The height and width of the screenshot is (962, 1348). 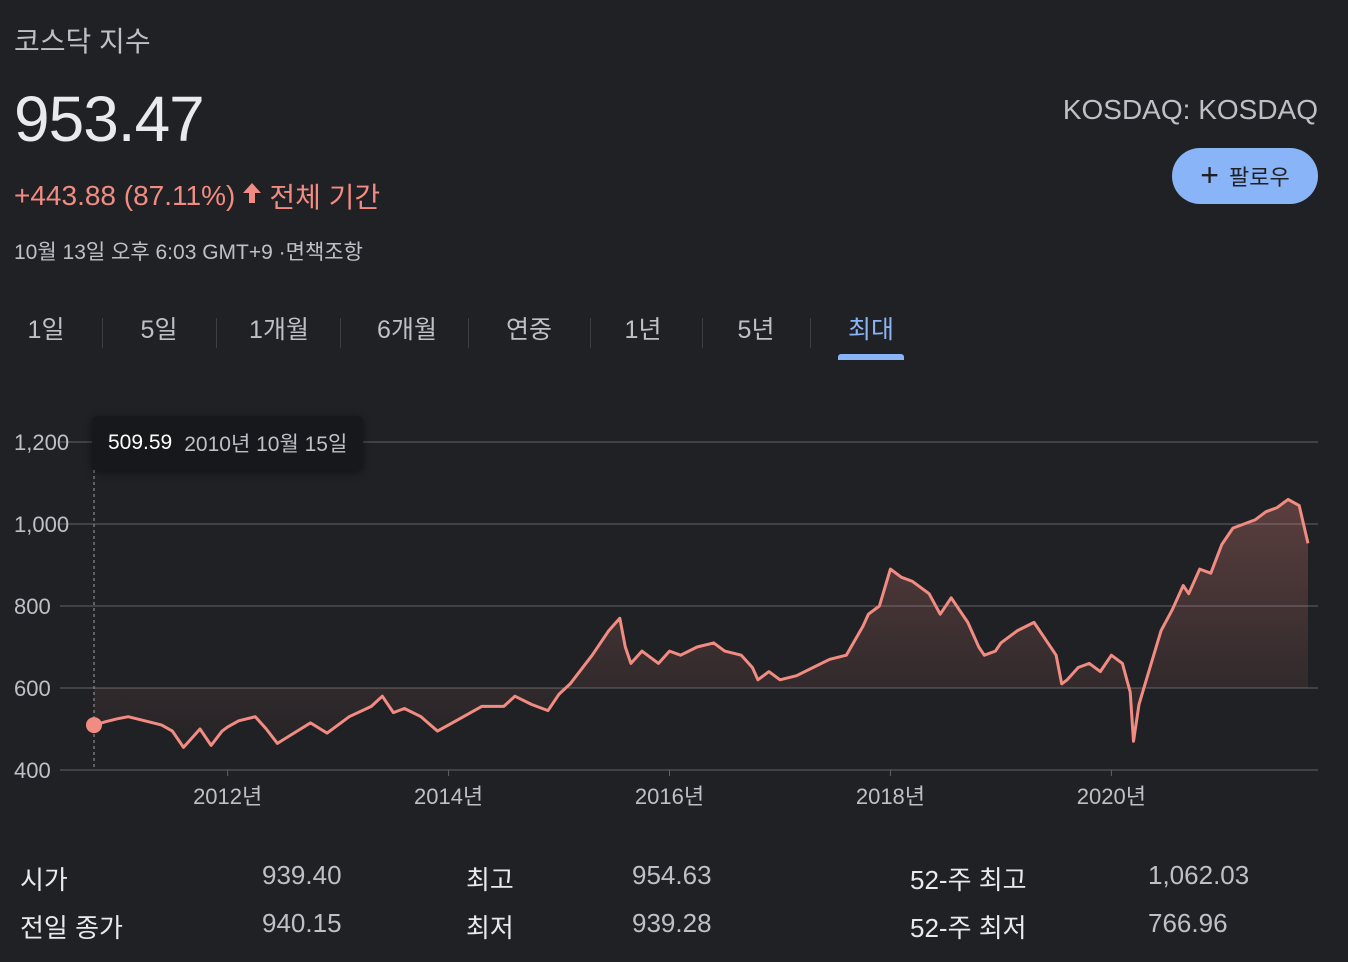 What do you see at coordinates (1188, 923) in the screenshot?
I see `stat-value: 766.96` at bounding box center [1188, 923].